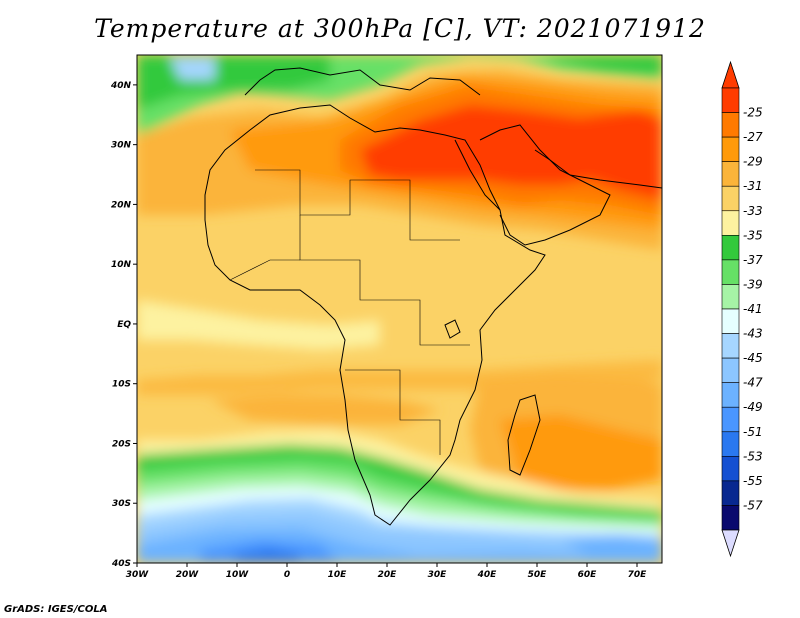 The width and height of the screenshot is (800, 618). I want to click on colorbar-top-triangle, so click(730, 74).